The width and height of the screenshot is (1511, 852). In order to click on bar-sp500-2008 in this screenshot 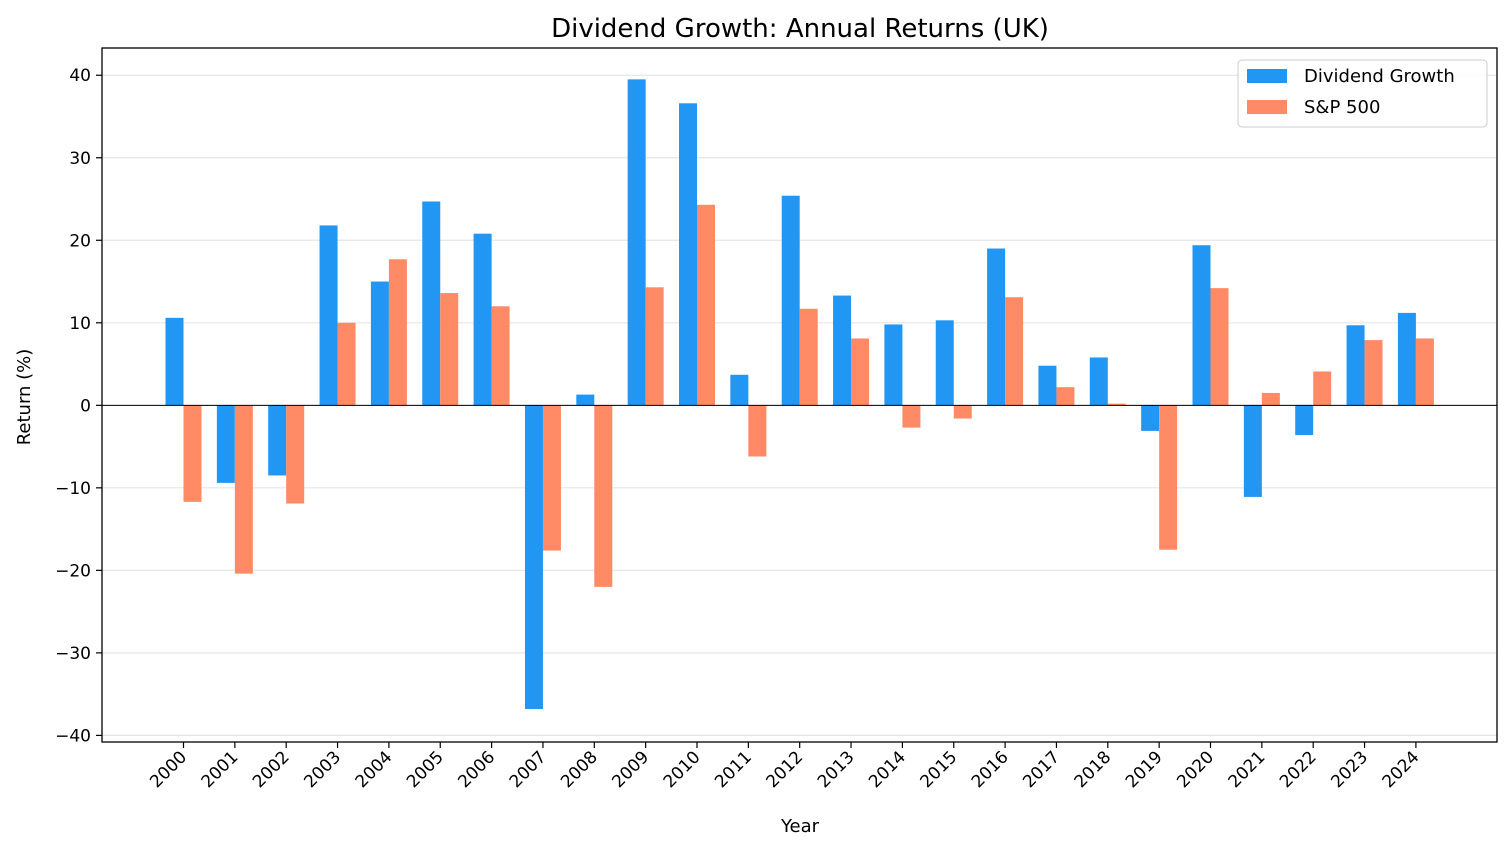, I will do `click(603, 496)`.